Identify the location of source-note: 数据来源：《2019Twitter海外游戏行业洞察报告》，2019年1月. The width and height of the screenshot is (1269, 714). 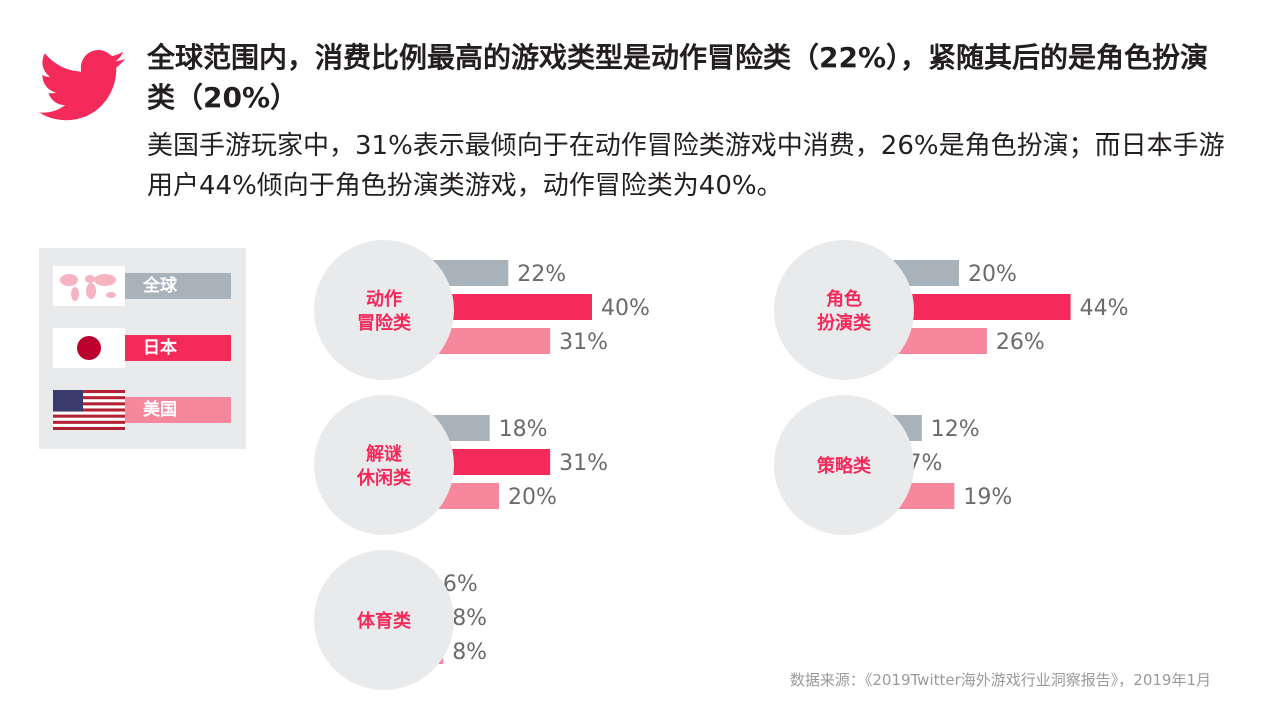
(1000, 680).